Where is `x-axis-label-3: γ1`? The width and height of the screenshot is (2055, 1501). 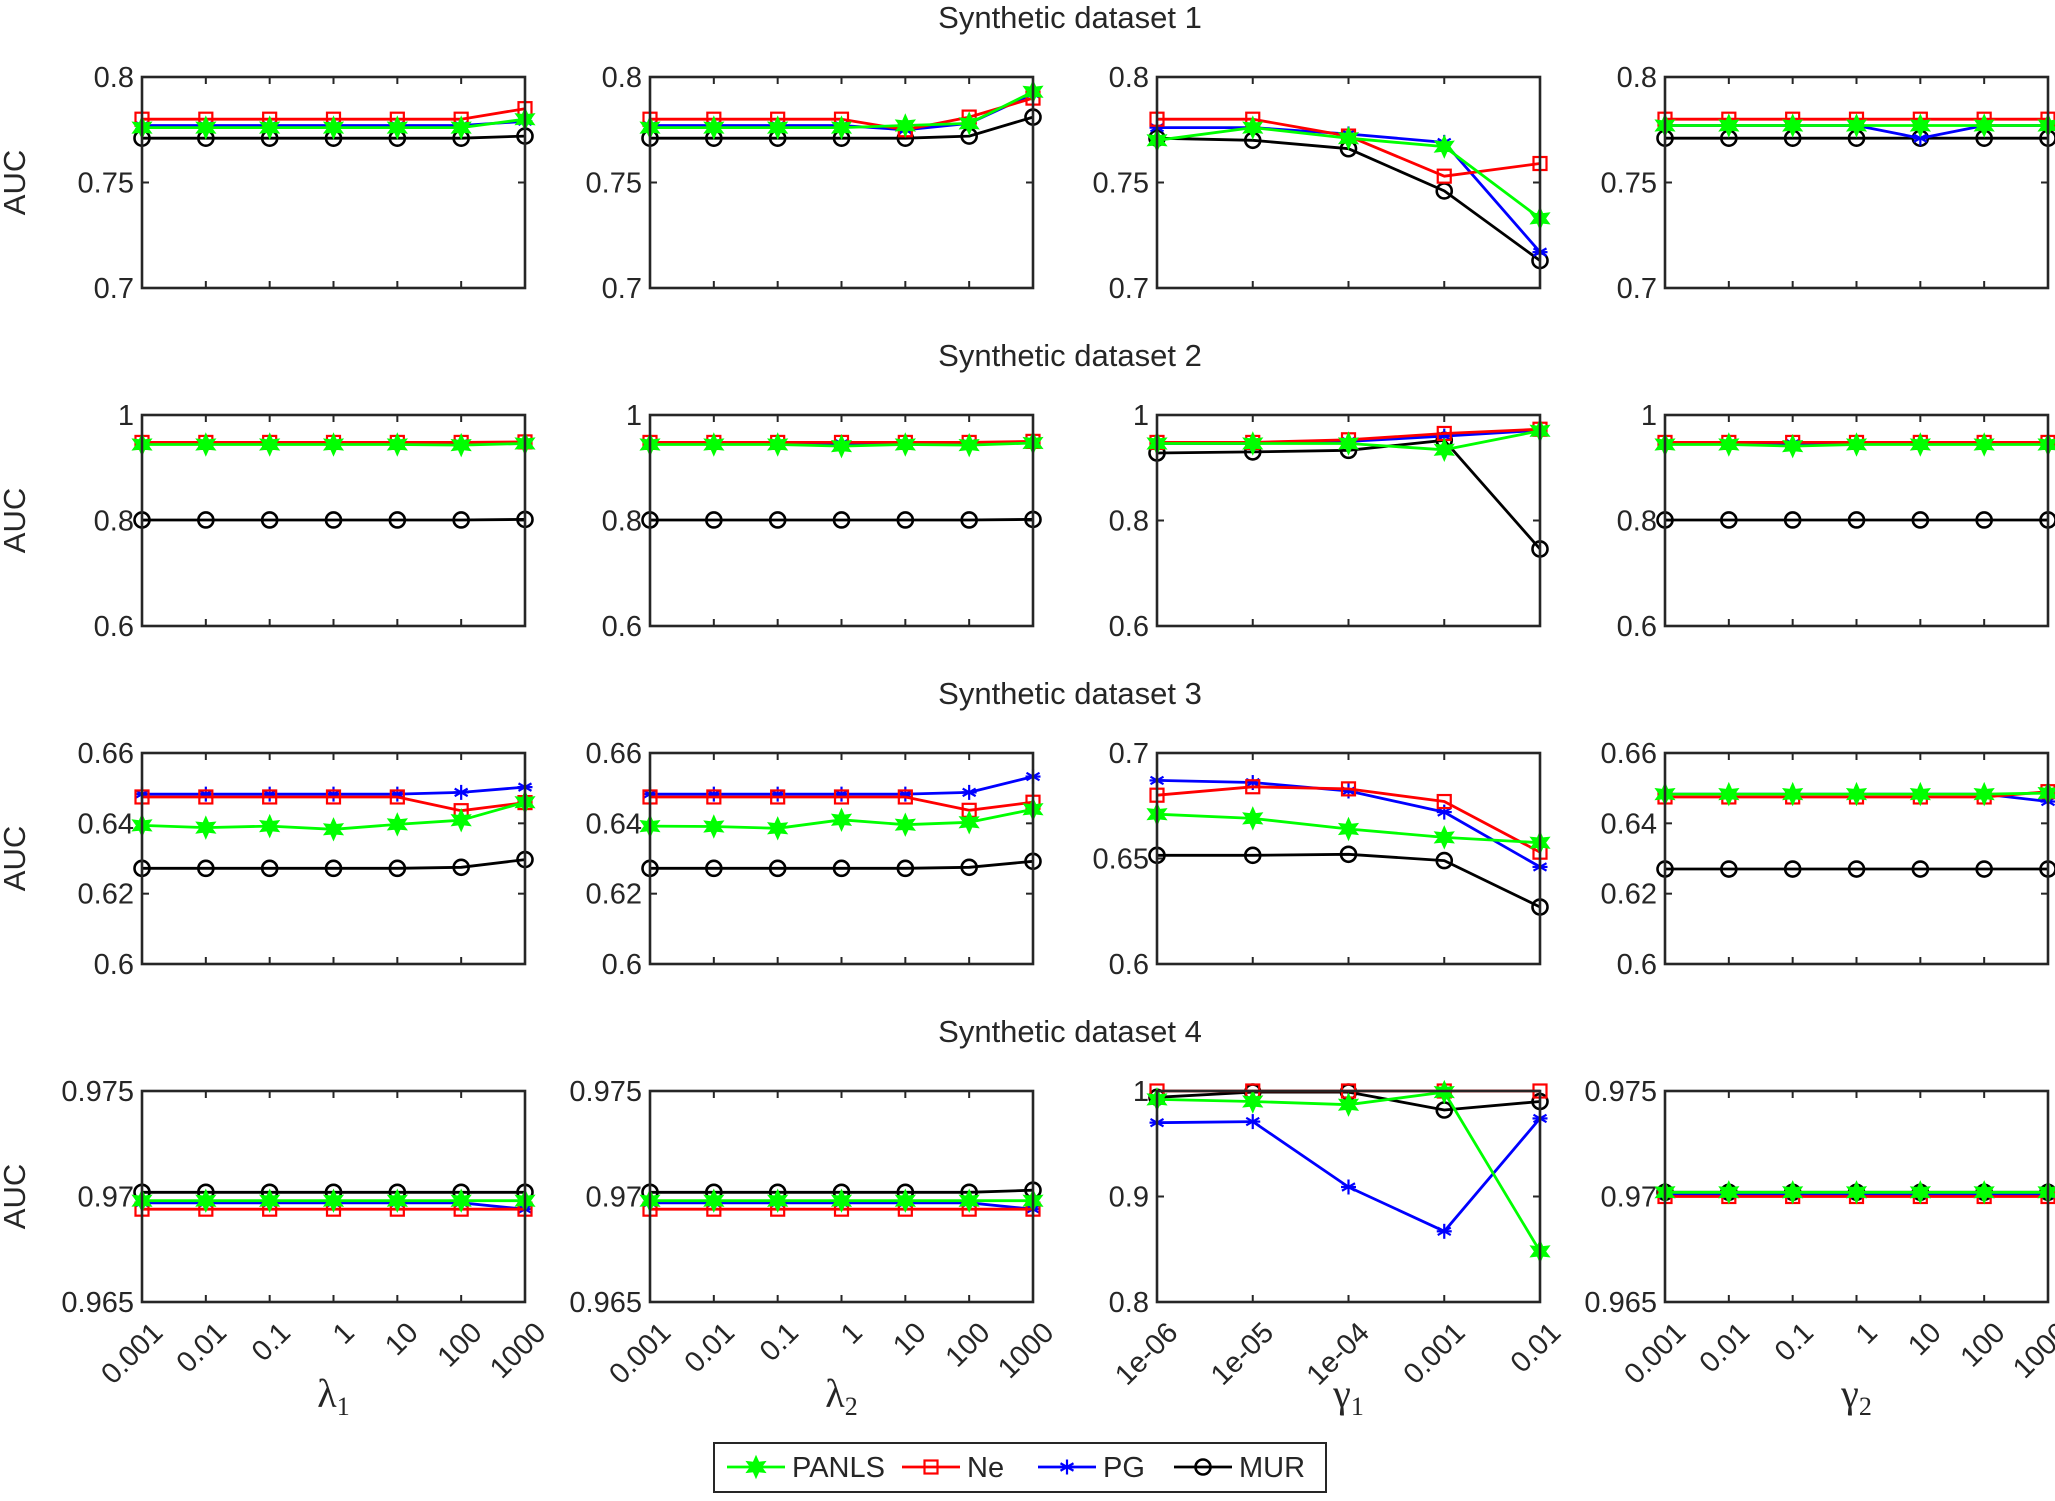
x-axis-label-3: γ1 is located at coordinates (1348, 1396).